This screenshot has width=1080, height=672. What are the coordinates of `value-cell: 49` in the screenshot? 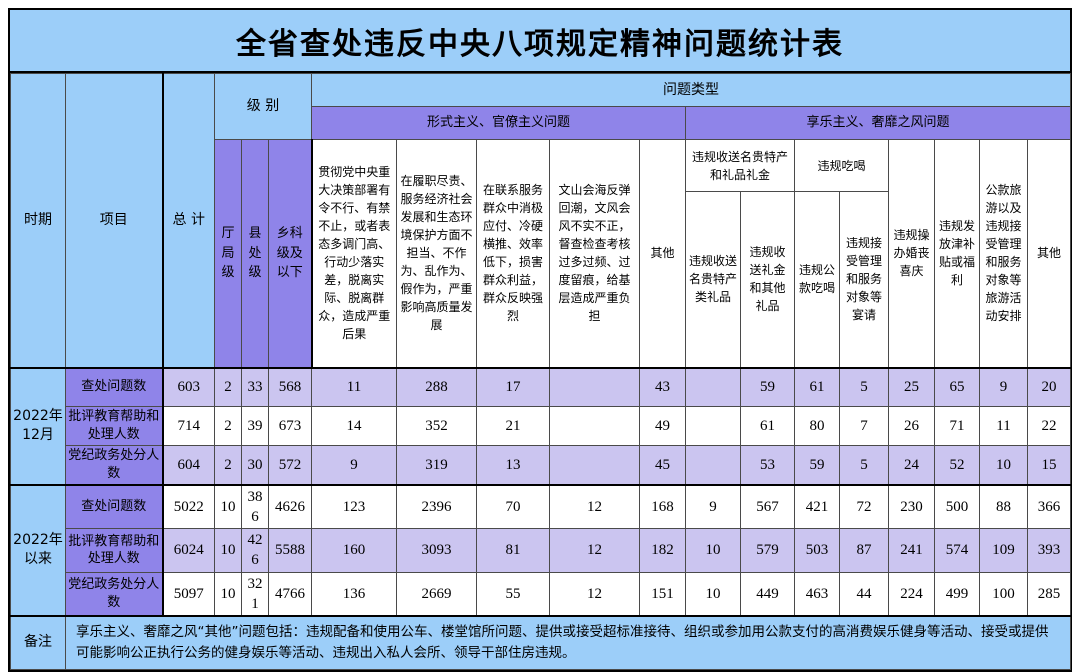 It's located at (662, 426).